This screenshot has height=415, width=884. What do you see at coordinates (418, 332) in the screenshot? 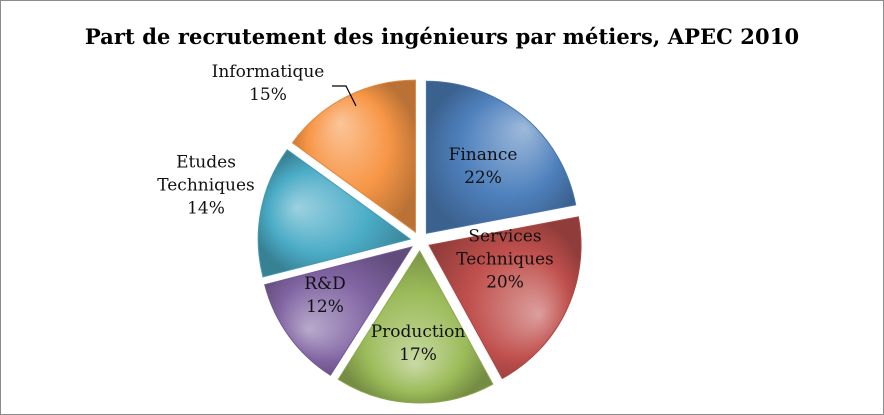
I see `slice-category-label: Production` at bounding box center [418, 332].